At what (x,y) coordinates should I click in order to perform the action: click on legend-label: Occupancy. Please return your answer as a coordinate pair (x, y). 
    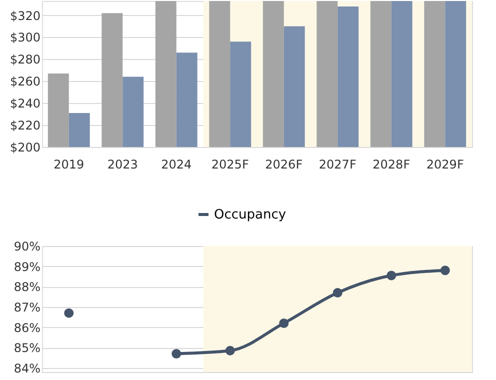
    Looking at the image, I should click on (250, 215).